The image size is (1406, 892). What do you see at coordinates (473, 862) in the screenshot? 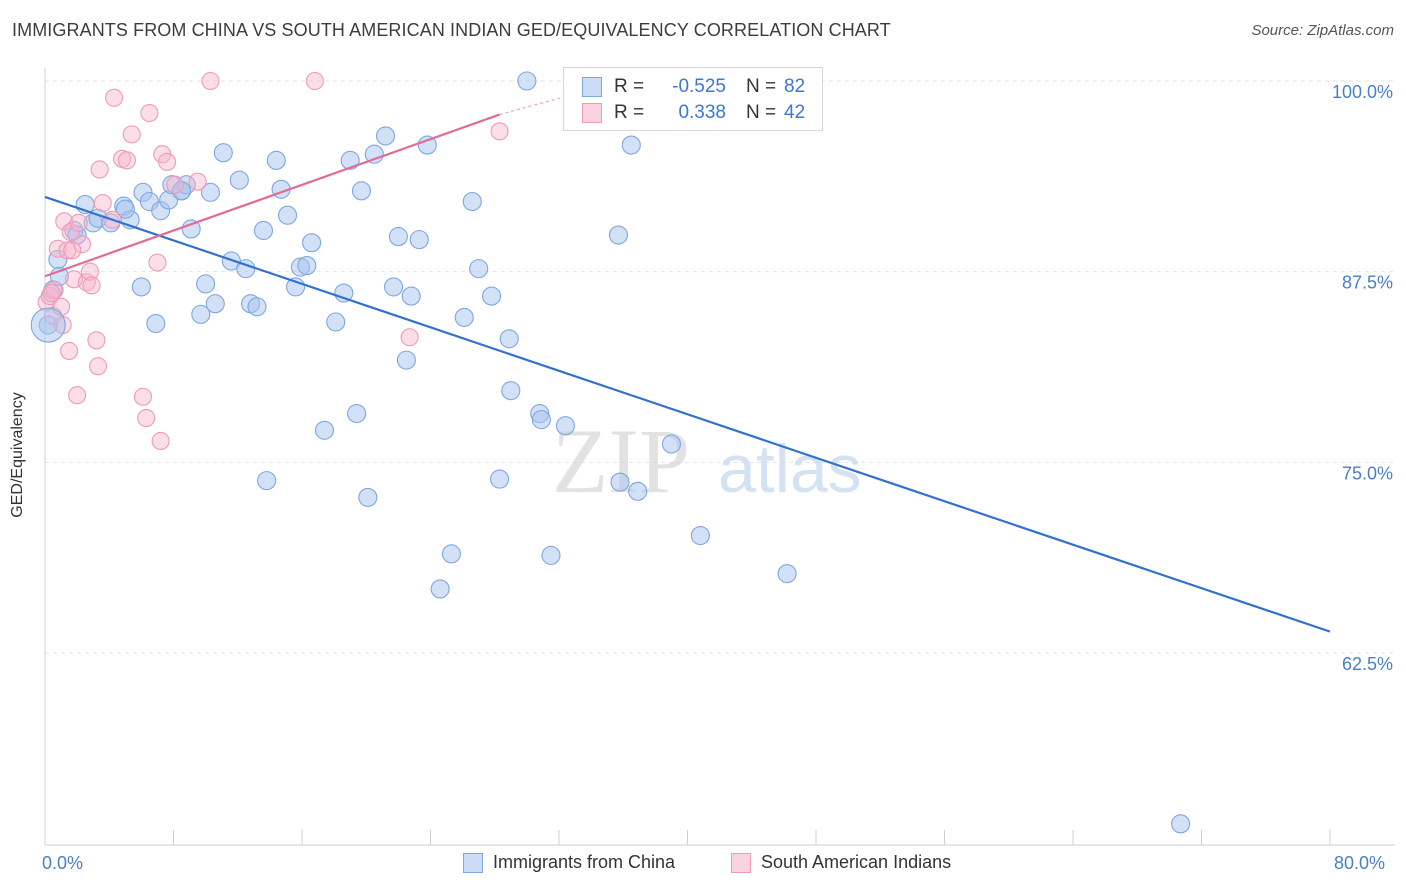
I see `series-swatch-blue` at bounding box center [473, 862].